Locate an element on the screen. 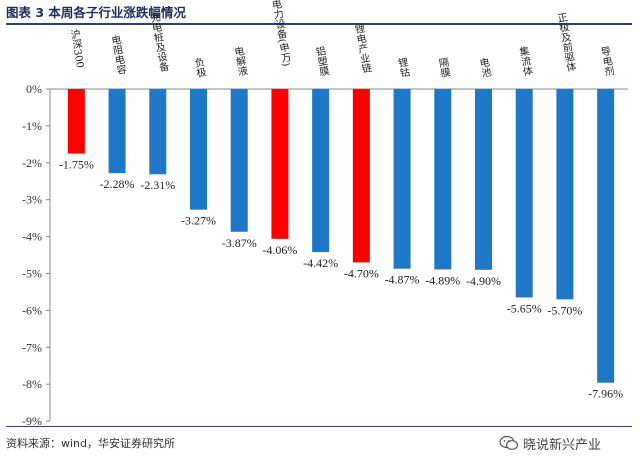 The height and width of the screenshot is (457, 640). y-tick-label: -9% is located at coordinates (32, 421).